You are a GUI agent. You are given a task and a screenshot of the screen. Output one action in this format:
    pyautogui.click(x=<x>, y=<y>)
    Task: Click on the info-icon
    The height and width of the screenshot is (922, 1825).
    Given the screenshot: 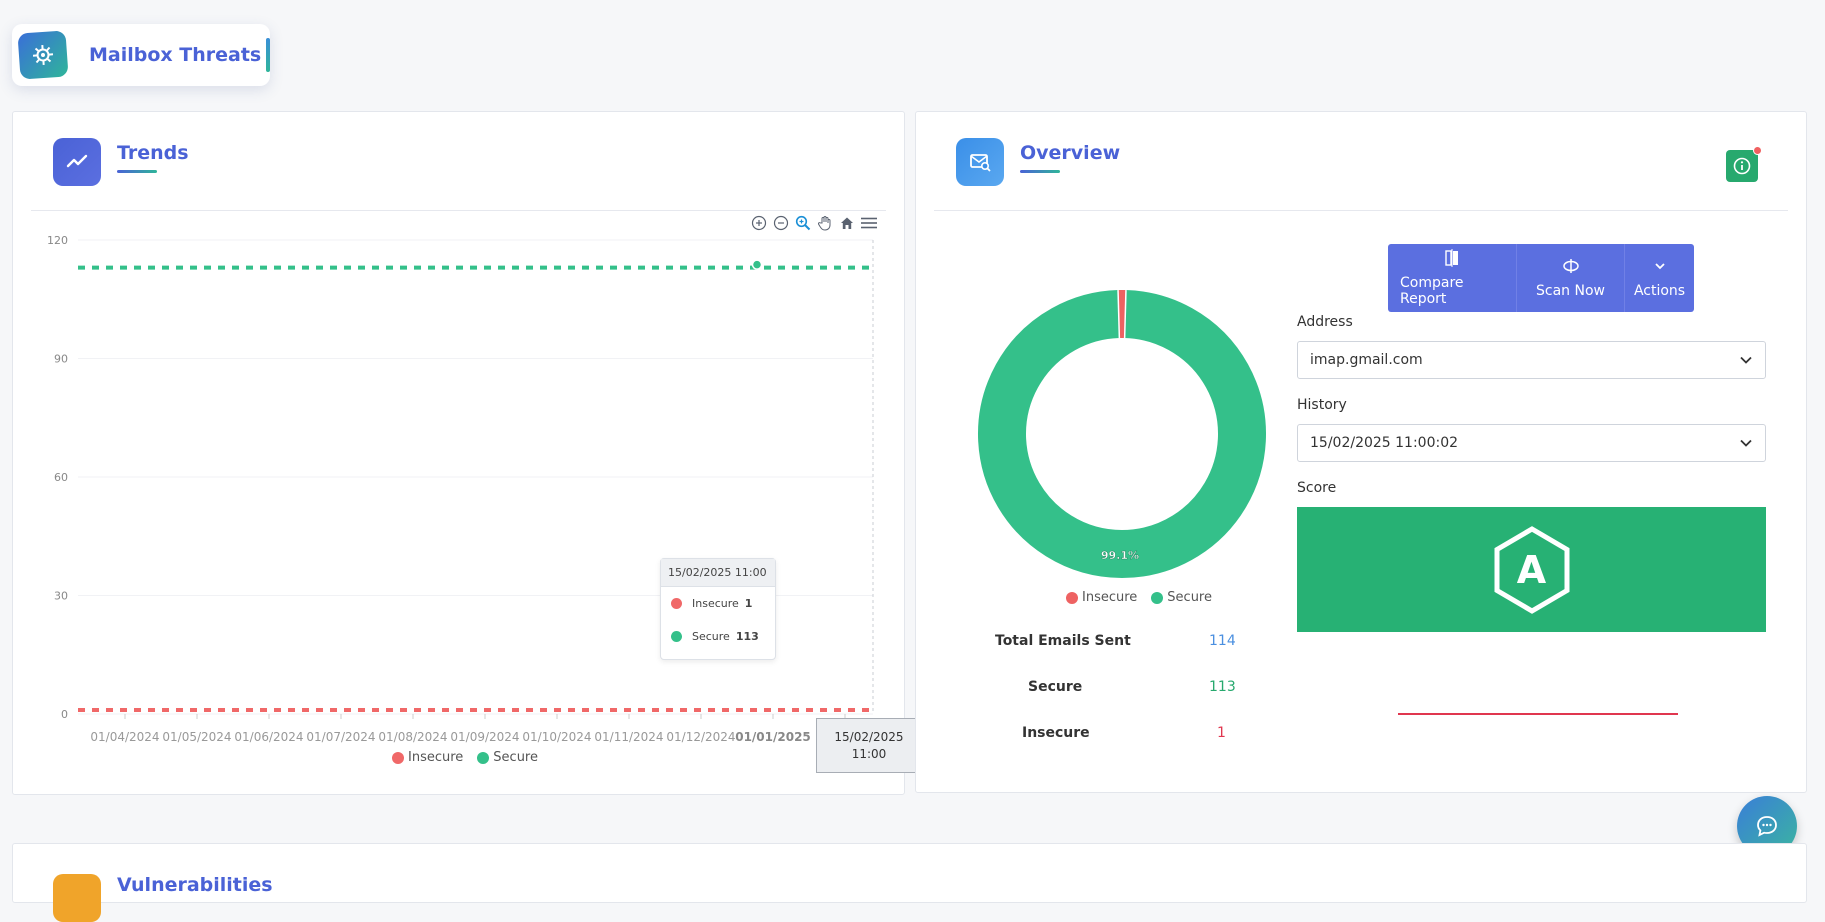 What is the action you would take?
    pyautogui.click(x=1742, y=166)
    